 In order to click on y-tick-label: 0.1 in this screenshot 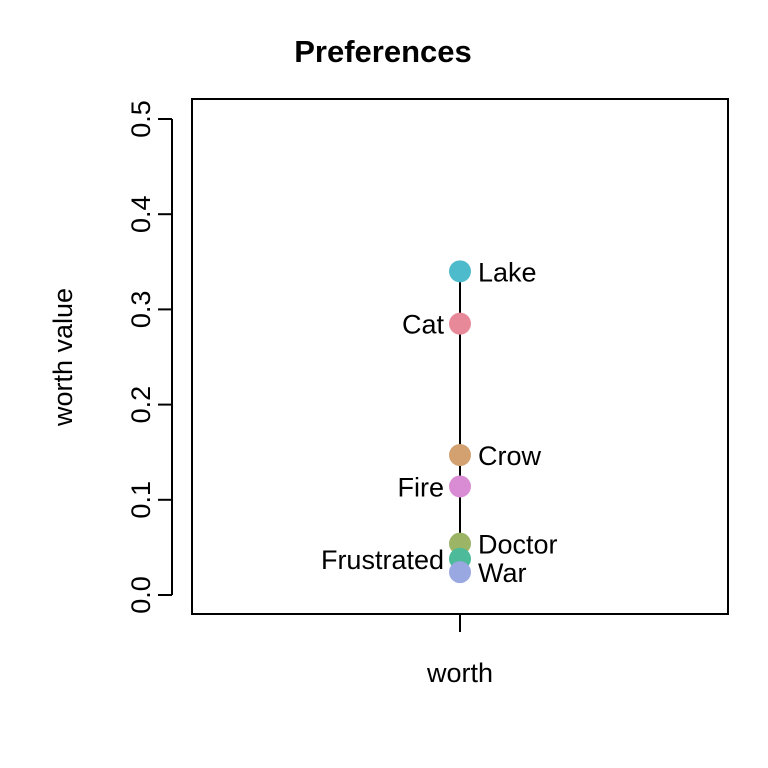, I will do `click(141, 500)`.